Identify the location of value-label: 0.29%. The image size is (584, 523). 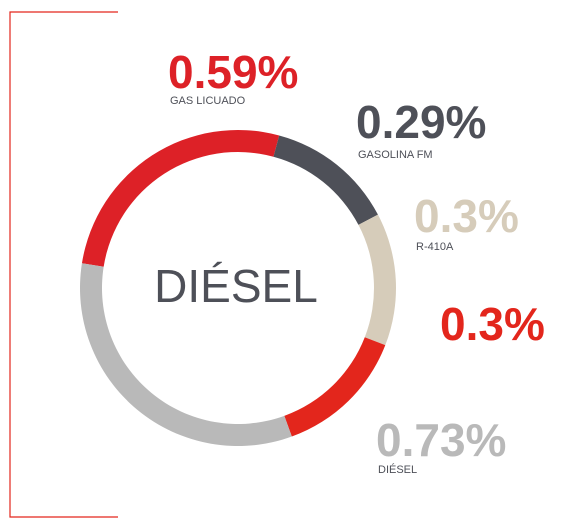
(421, 122).